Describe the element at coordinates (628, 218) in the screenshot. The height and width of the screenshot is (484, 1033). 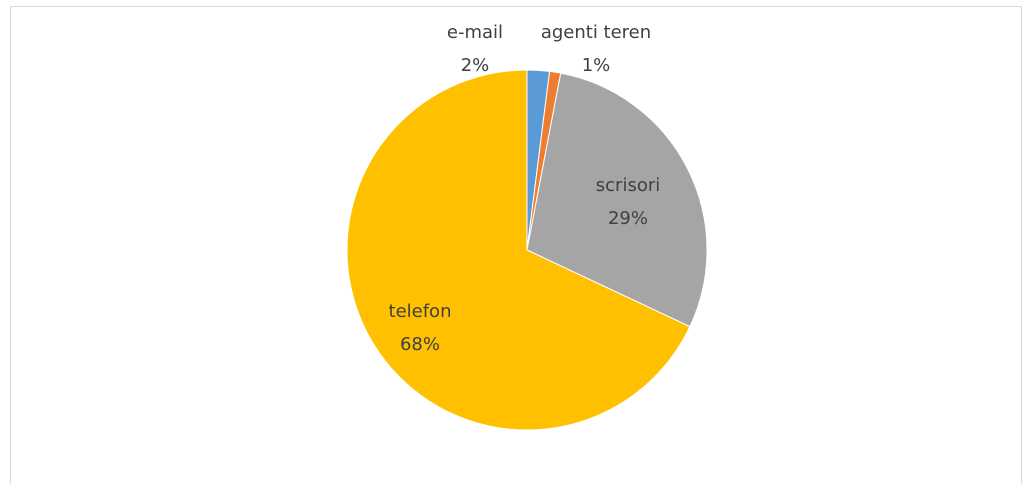
I see `slice-value-label: 29%` at that location.